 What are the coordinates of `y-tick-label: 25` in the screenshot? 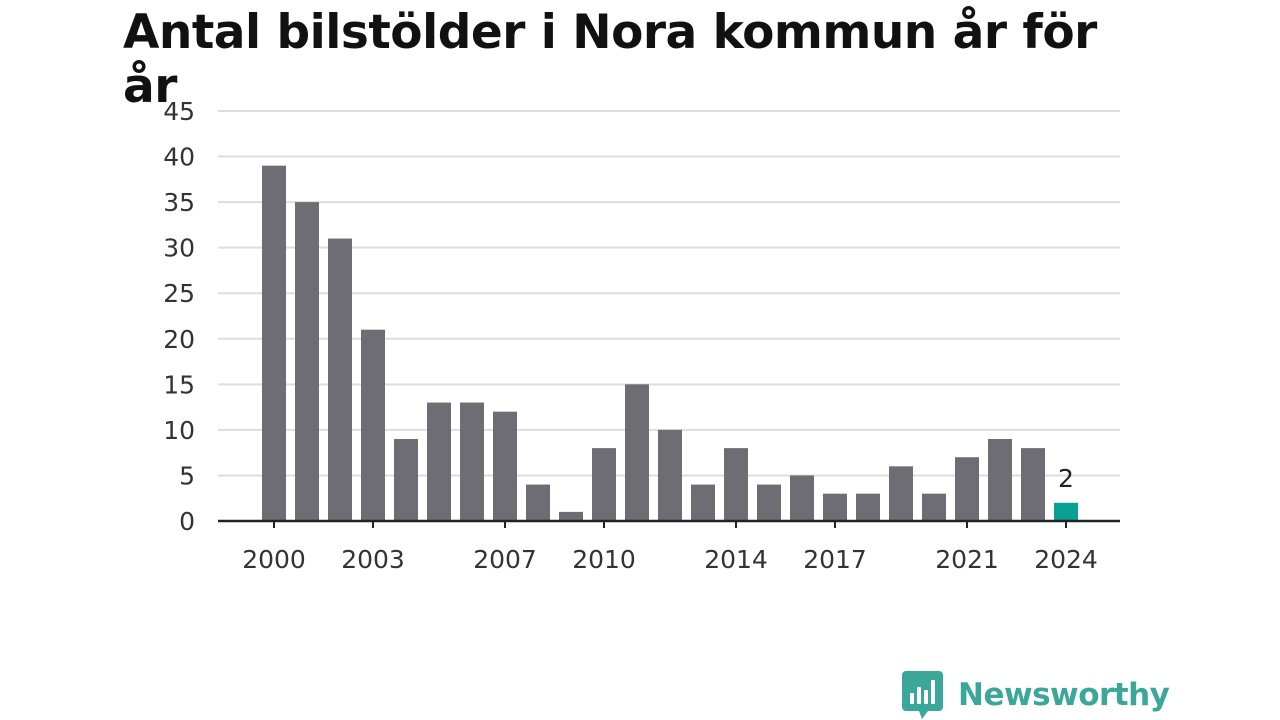 It's located at (179, 293).